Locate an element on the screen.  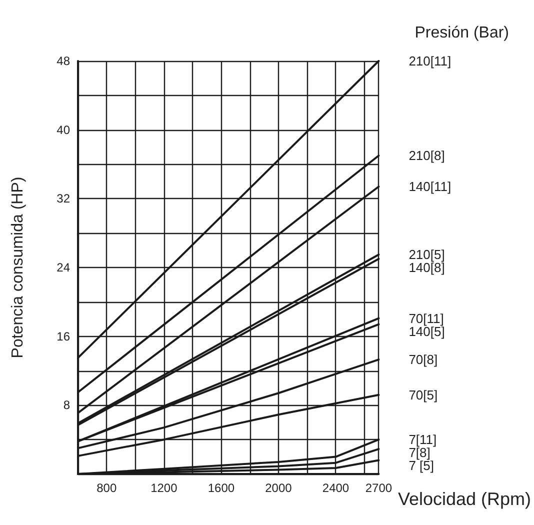
y-tick-label: 16 is located at coordinates (63, 336).